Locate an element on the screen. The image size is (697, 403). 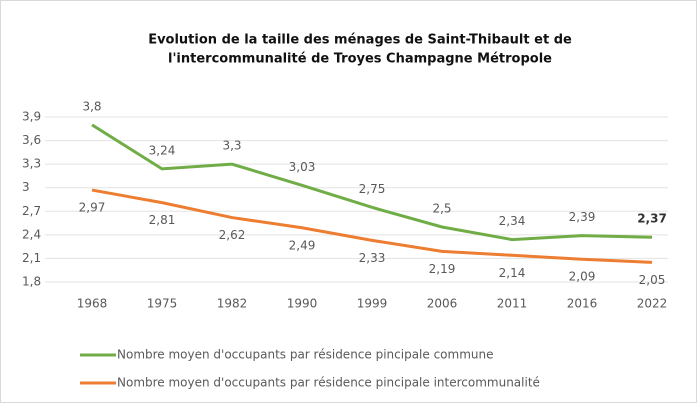
x-tick-label: 1968 is located at coordinates (92, 304).